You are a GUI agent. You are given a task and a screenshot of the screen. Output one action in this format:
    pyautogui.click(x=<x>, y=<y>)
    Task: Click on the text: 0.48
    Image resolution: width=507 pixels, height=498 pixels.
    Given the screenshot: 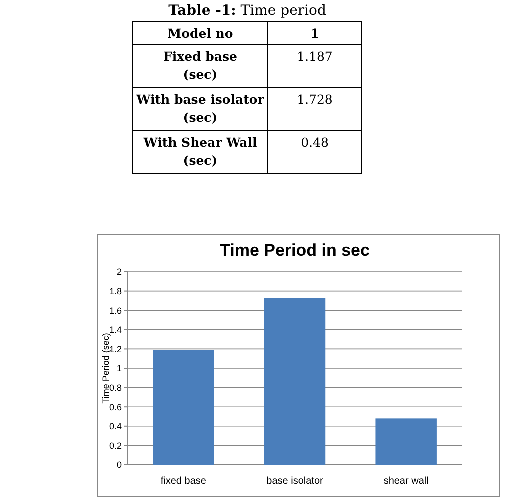 What is the action you would take?
    pyautogui.click(x=315, y=142)
    